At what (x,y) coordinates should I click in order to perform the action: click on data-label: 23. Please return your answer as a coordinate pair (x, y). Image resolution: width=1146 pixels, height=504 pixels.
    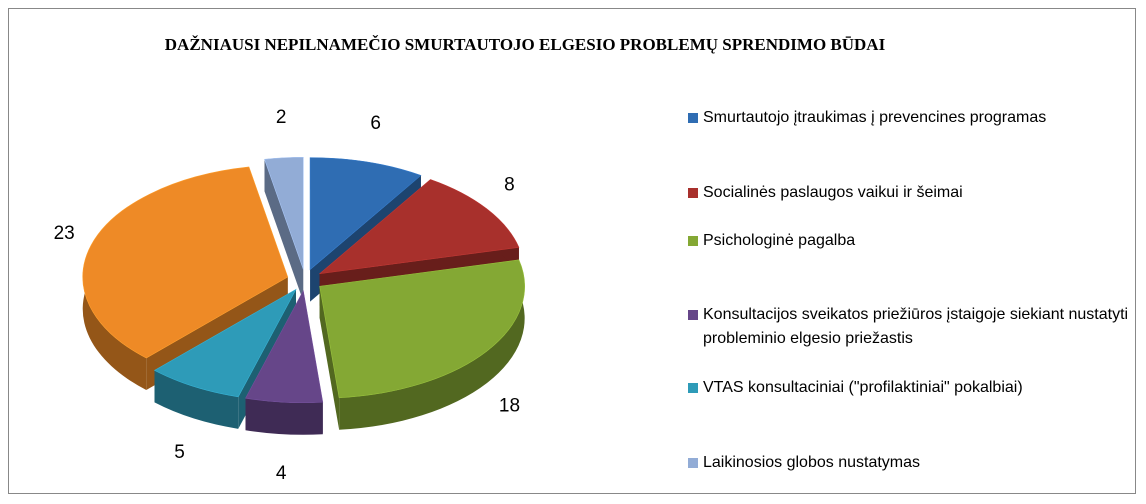
    Looking at the image, I should click on (64, 233).